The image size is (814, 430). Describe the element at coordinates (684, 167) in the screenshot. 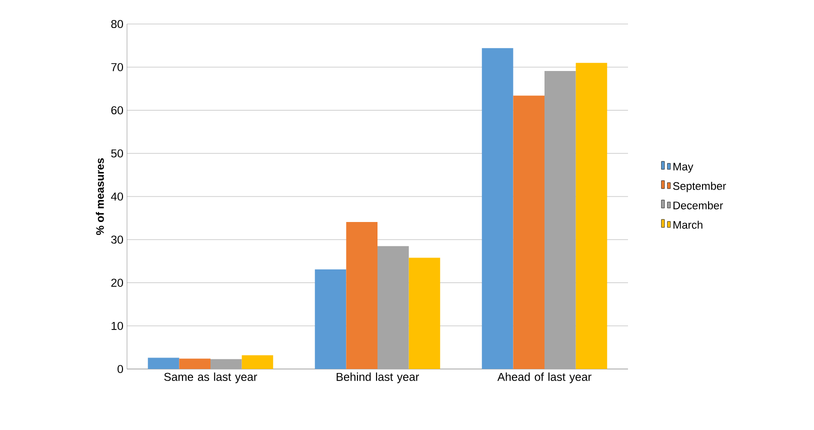

I see `legend-label: May` at that location.